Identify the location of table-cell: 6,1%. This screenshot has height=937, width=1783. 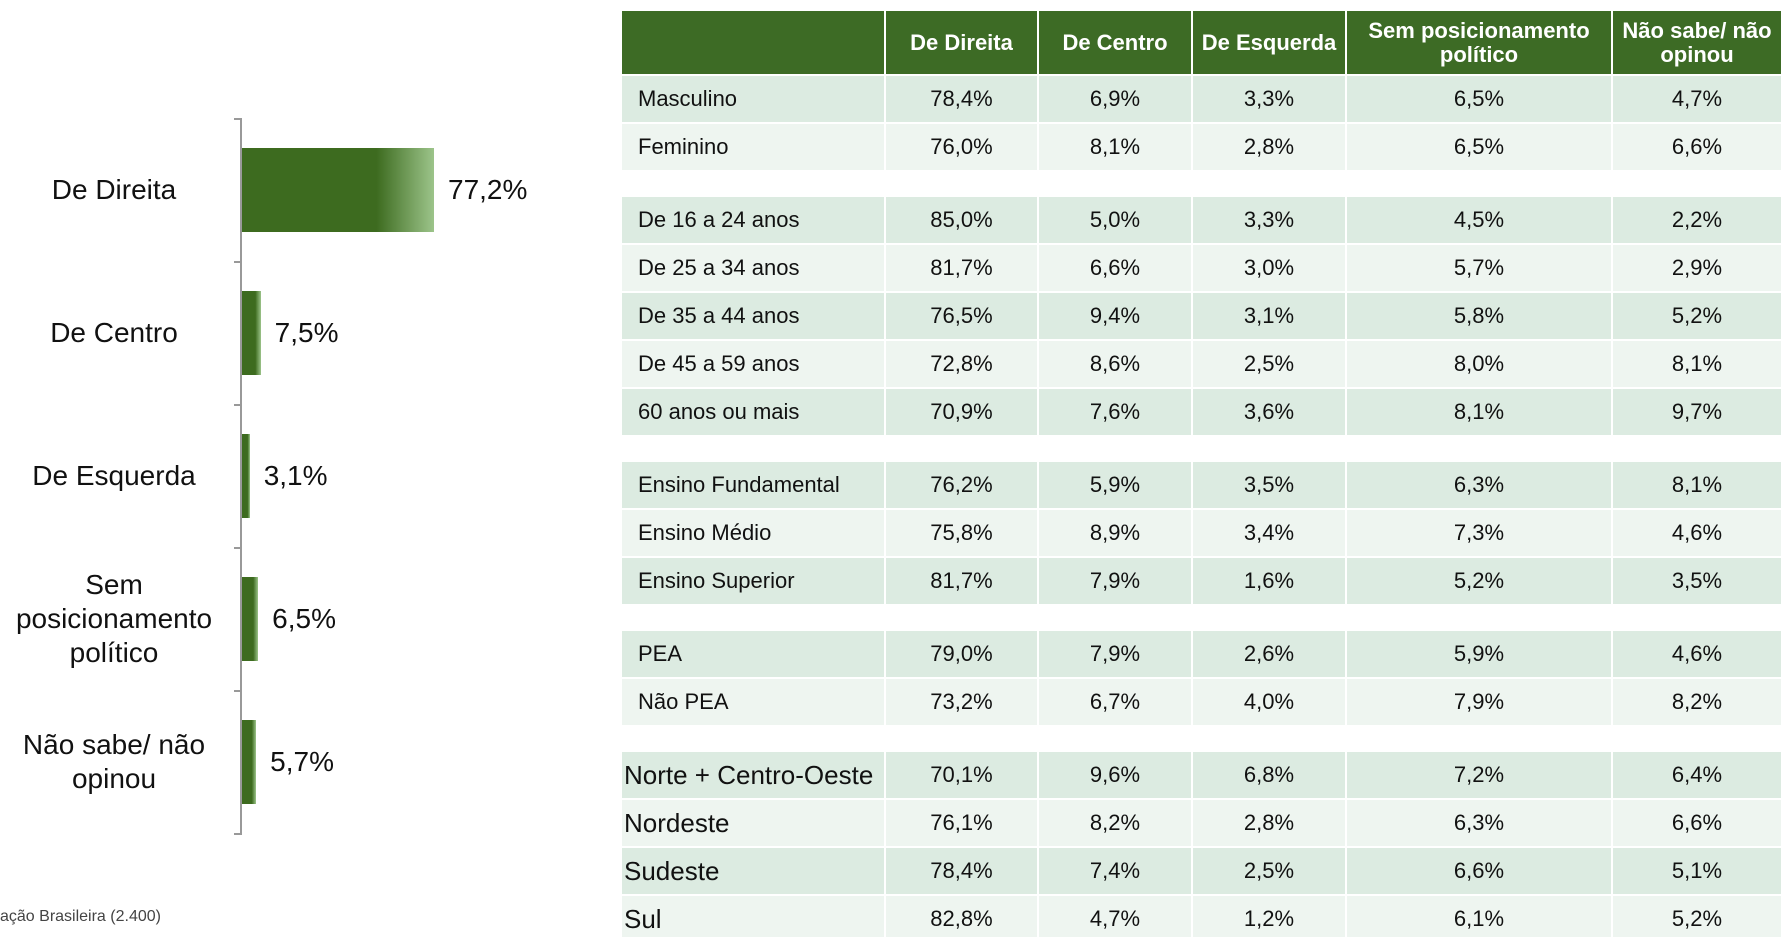
(1479, 916).